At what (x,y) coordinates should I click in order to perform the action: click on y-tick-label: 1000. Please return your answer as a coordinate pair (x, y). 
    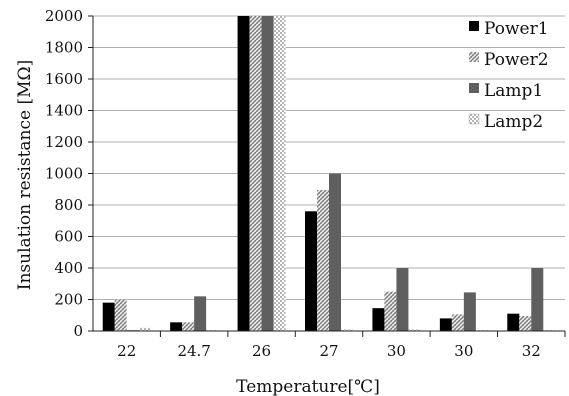
    Looking at the image, I should click on (64, 174).